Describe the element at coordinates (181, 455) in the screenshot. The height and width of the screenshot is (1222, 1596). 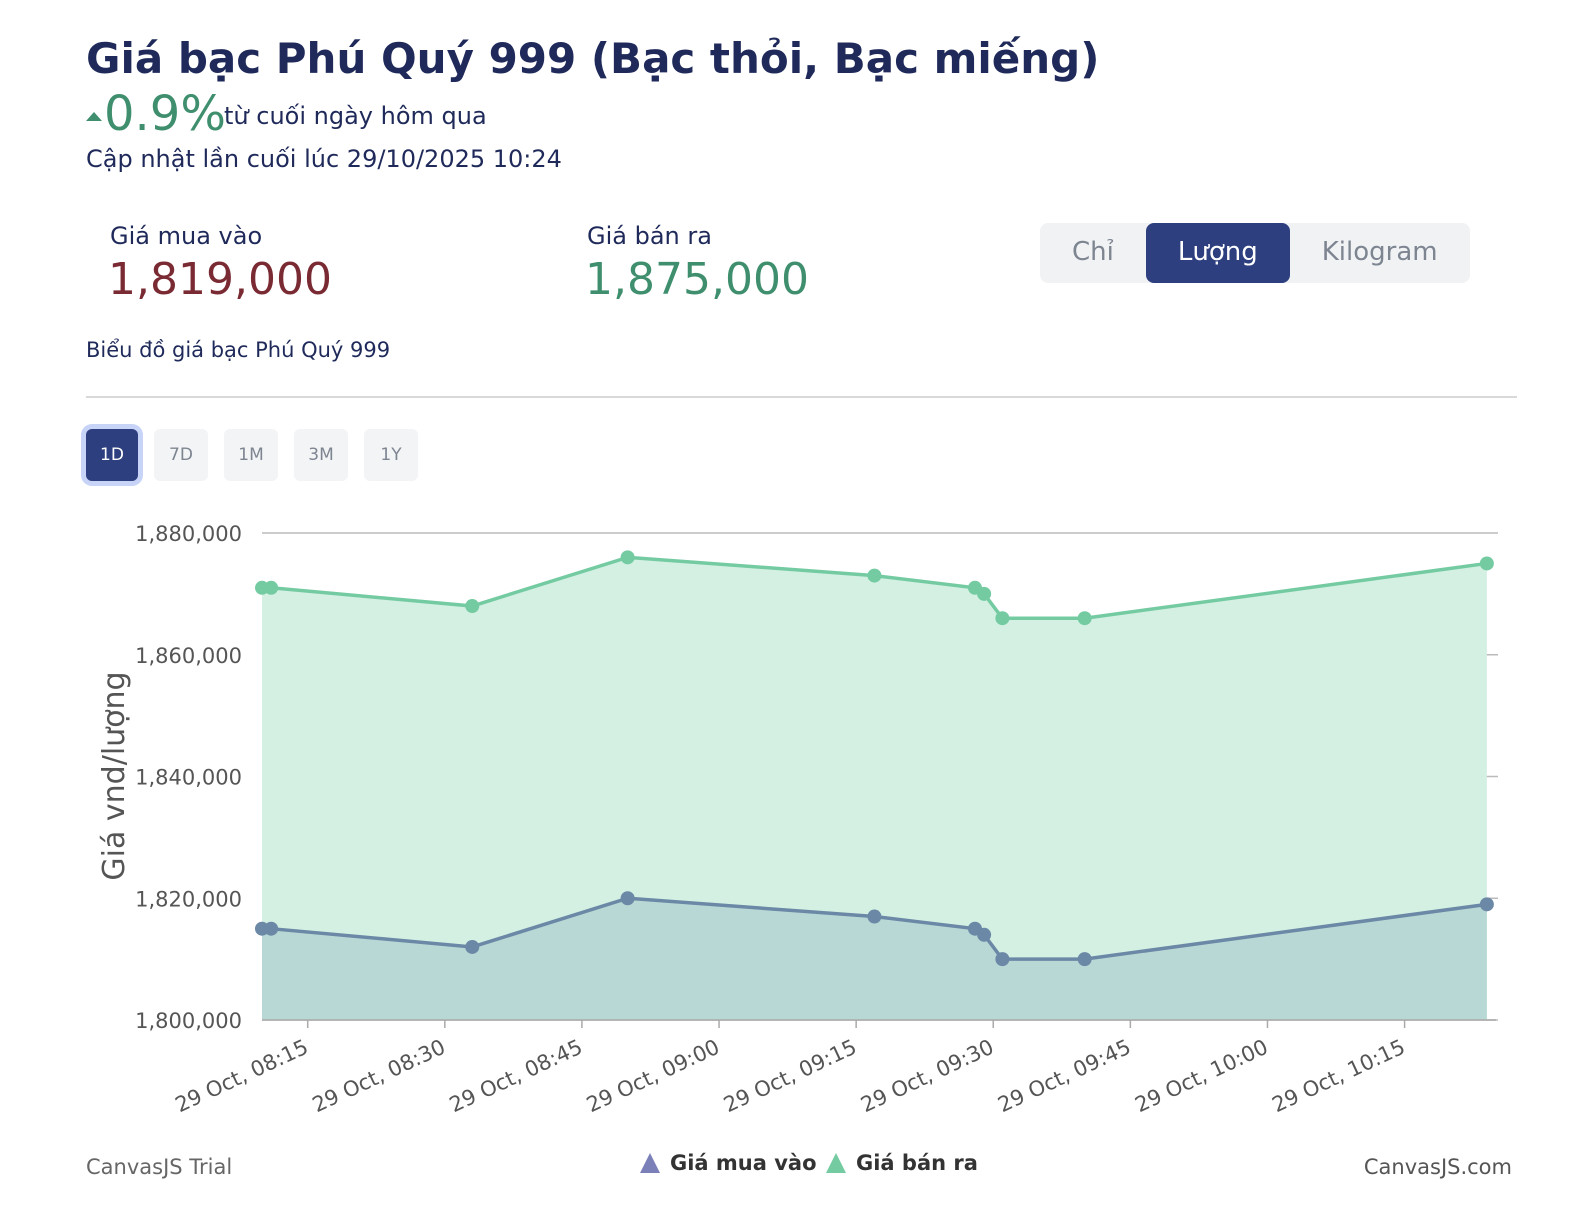
I see `range-tab: 7D` at that location.